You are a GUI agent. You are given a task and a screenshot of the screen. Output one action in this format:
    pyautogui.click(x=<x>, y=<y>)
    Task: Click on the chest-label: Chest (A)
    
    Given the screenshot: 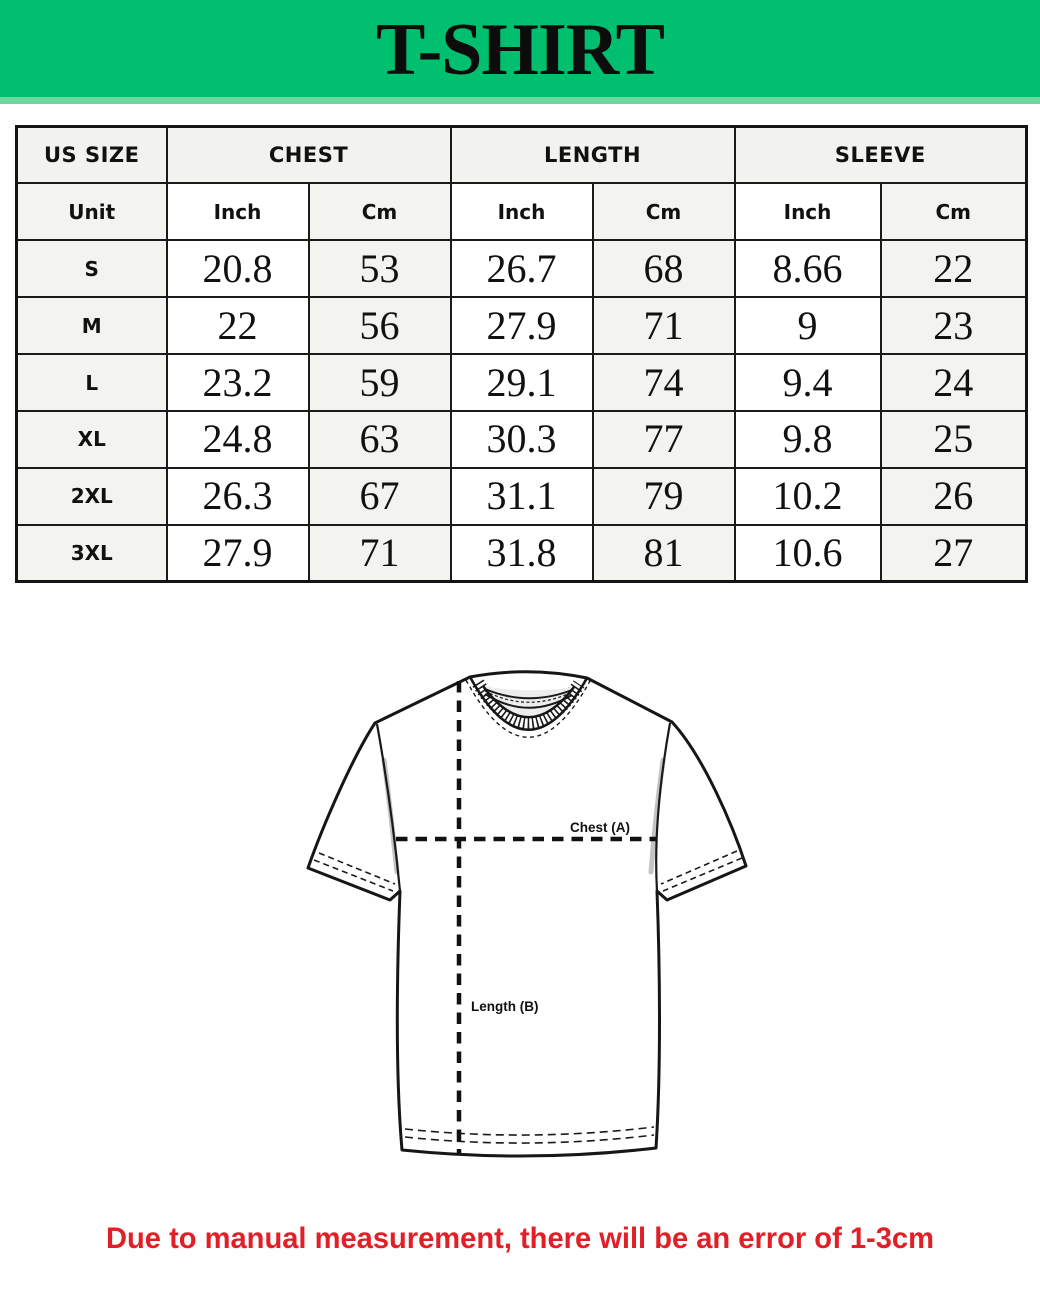 What is the action you would take?
    pyautogui.click(x=600, y=827)
    